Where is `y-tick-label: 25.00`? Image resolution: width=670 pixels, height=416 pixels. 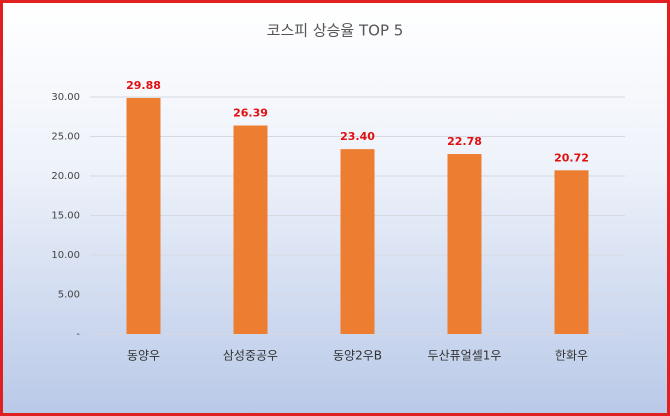 y-tick-label: 25.00 is located at coordinates (65, 137).